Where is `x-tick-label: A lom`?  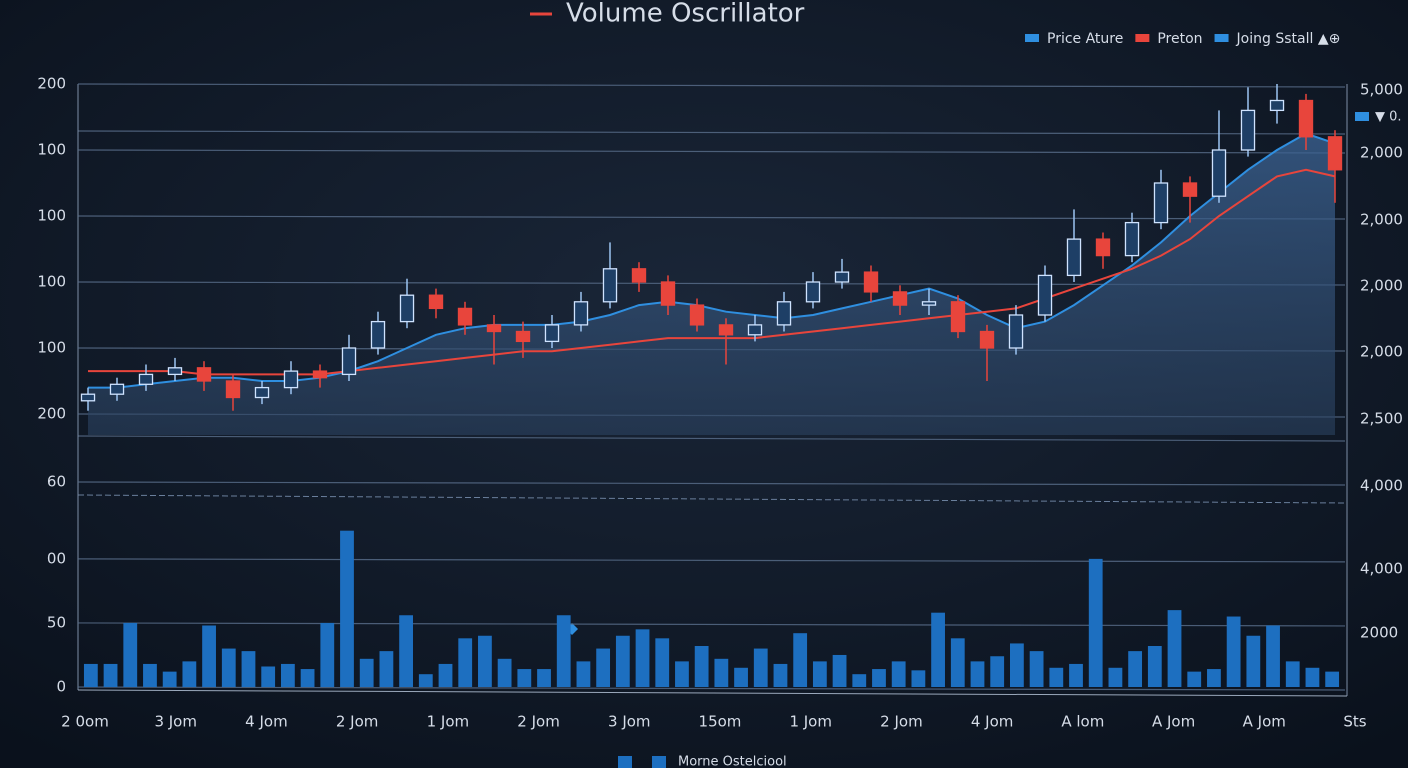 x-tick-label: A lom is located at coordinates (1082, 722).